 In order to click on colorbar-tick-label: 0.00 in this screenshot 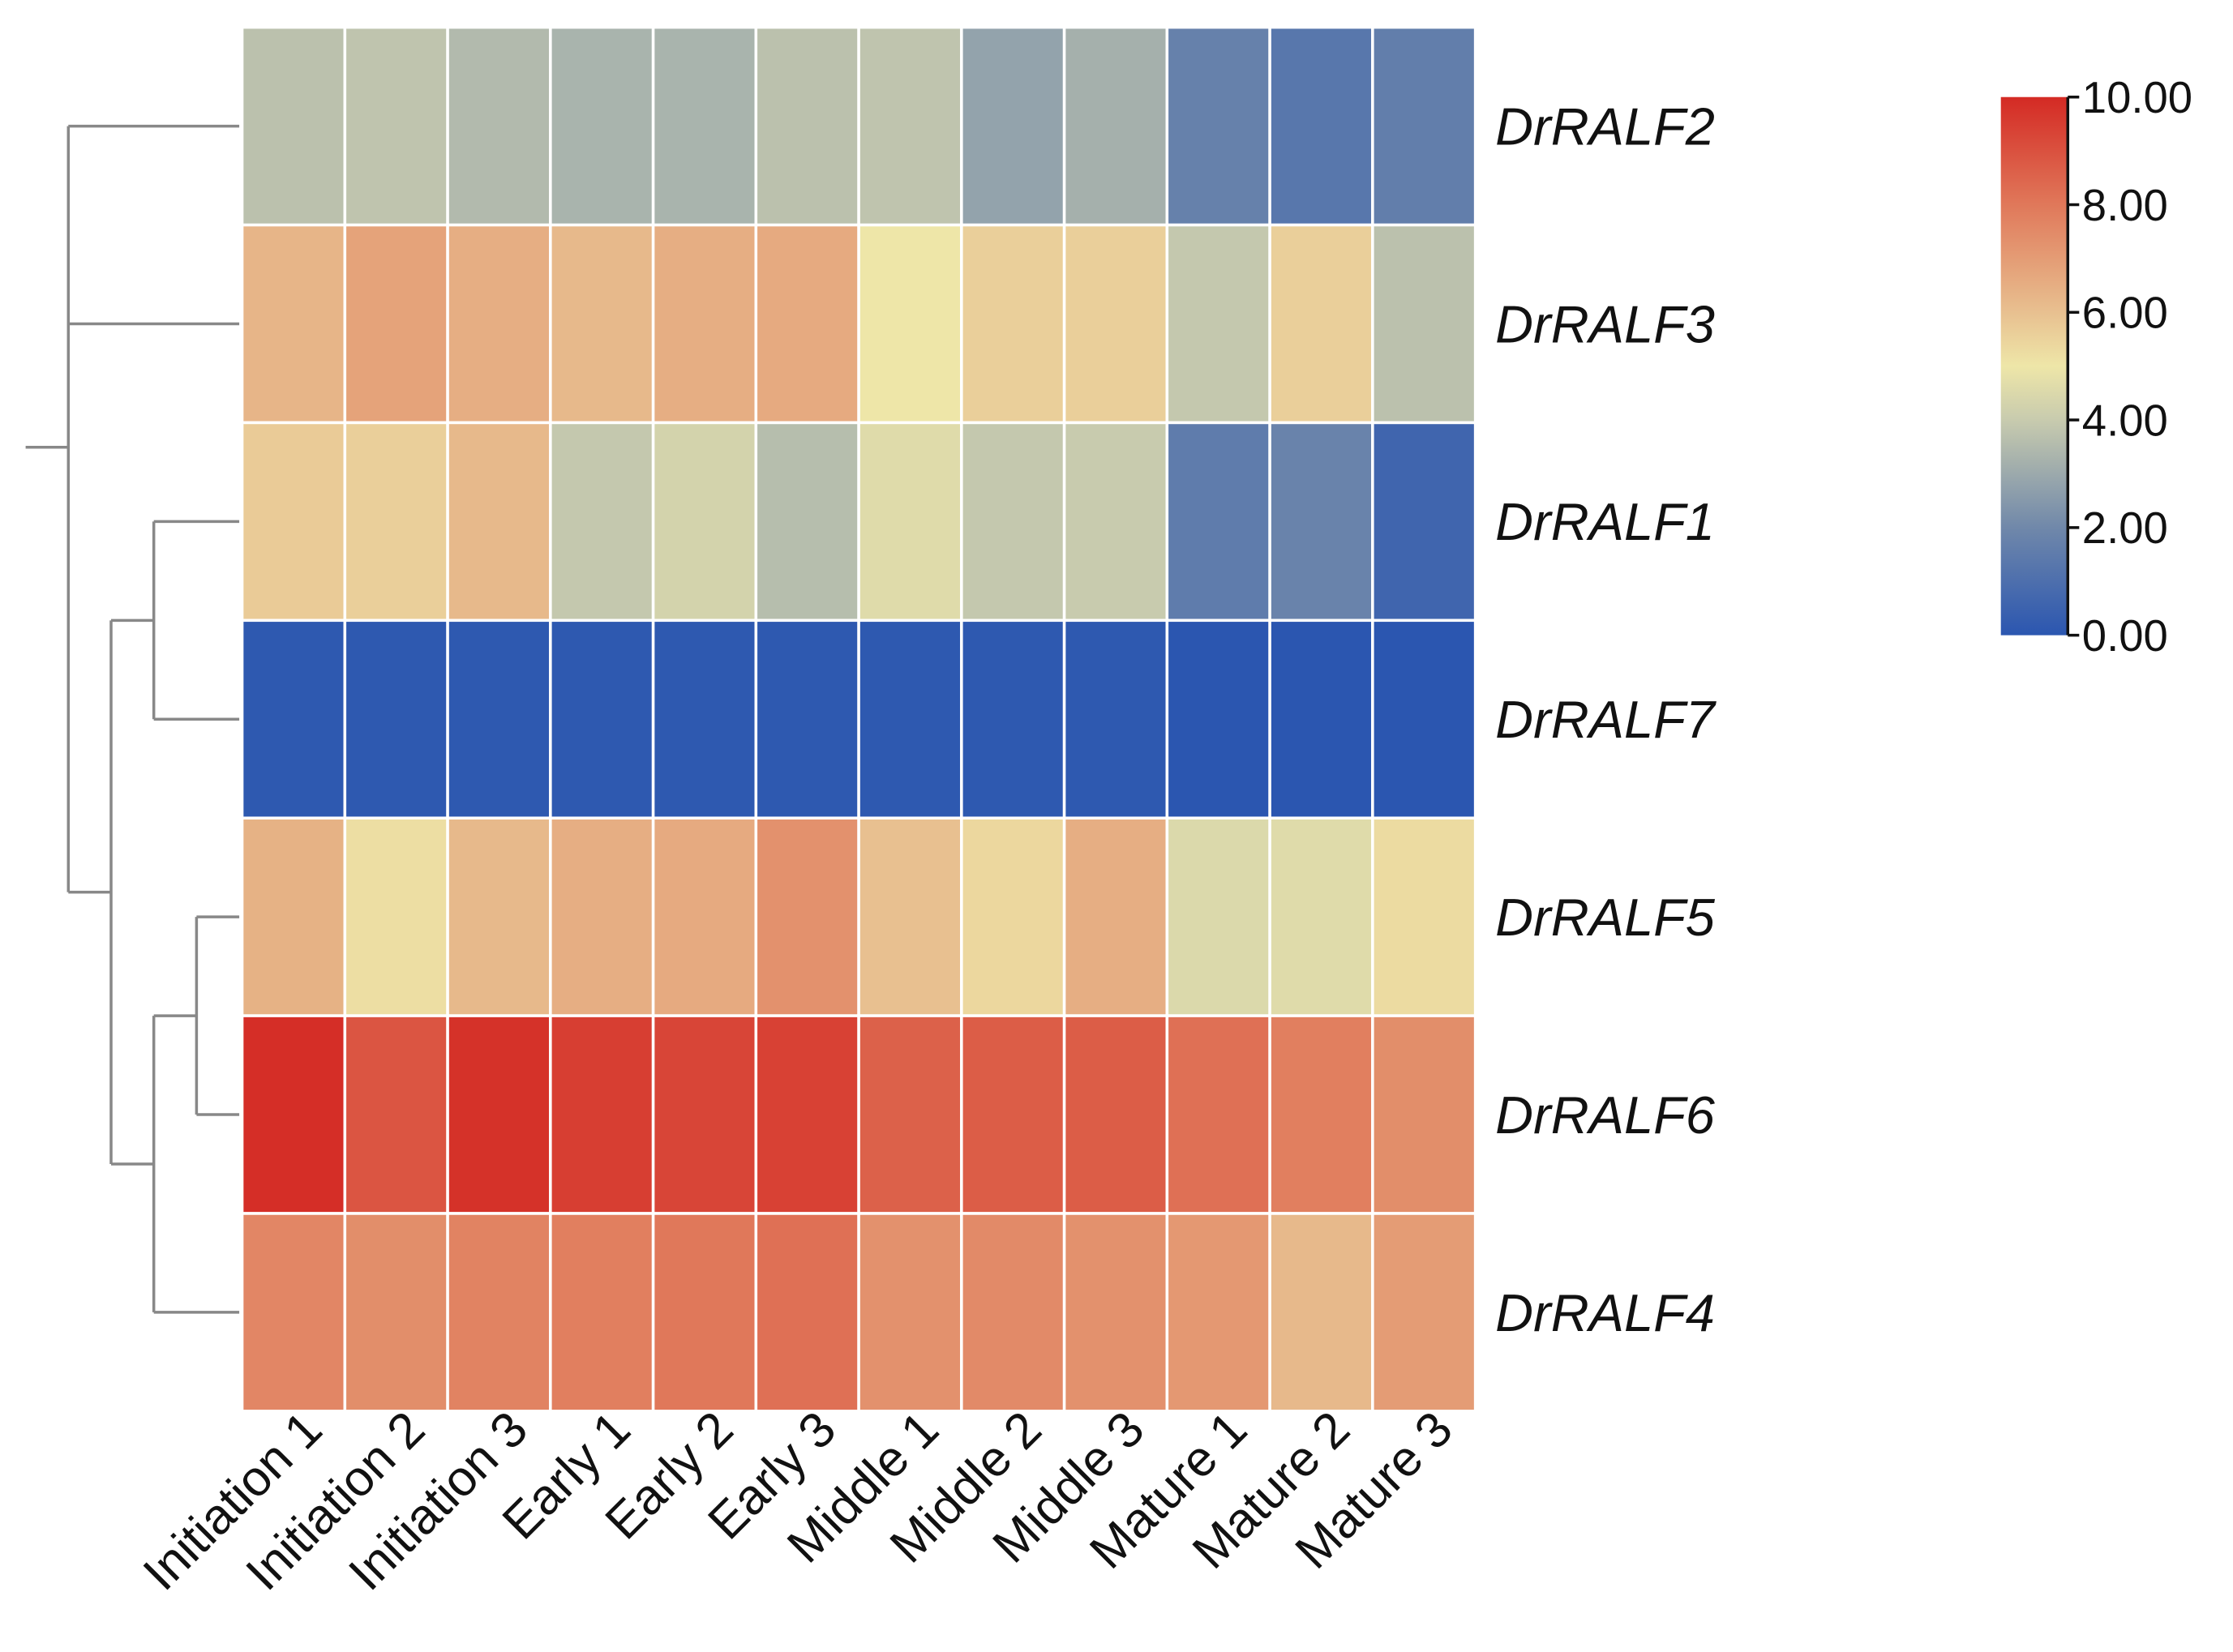, I will do `click(2125, 636)`.